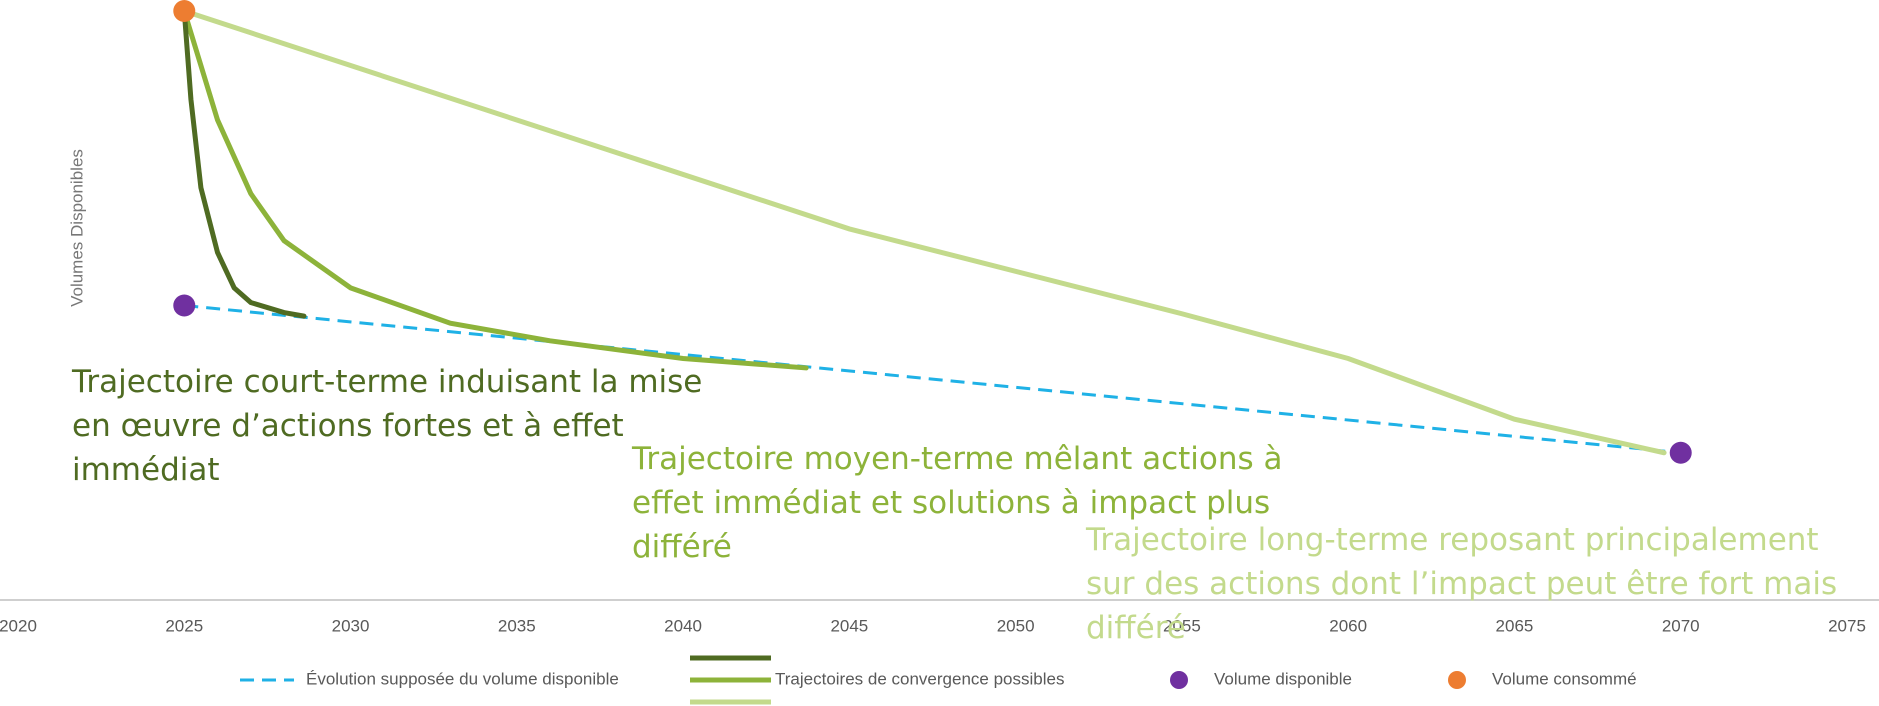  I want to click on x-tick-label: 2020, so click(18, 625).